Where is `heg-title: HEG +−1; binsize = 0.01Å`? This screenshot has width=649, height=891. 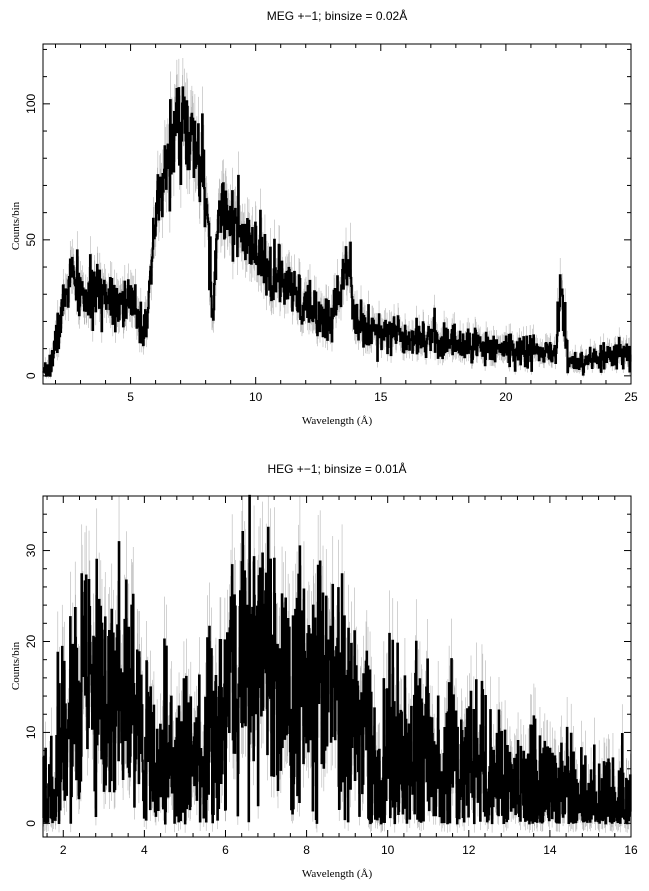
heg-title: HEG +−1; binsize = 0.01Å is located at coordinates (336, 468).